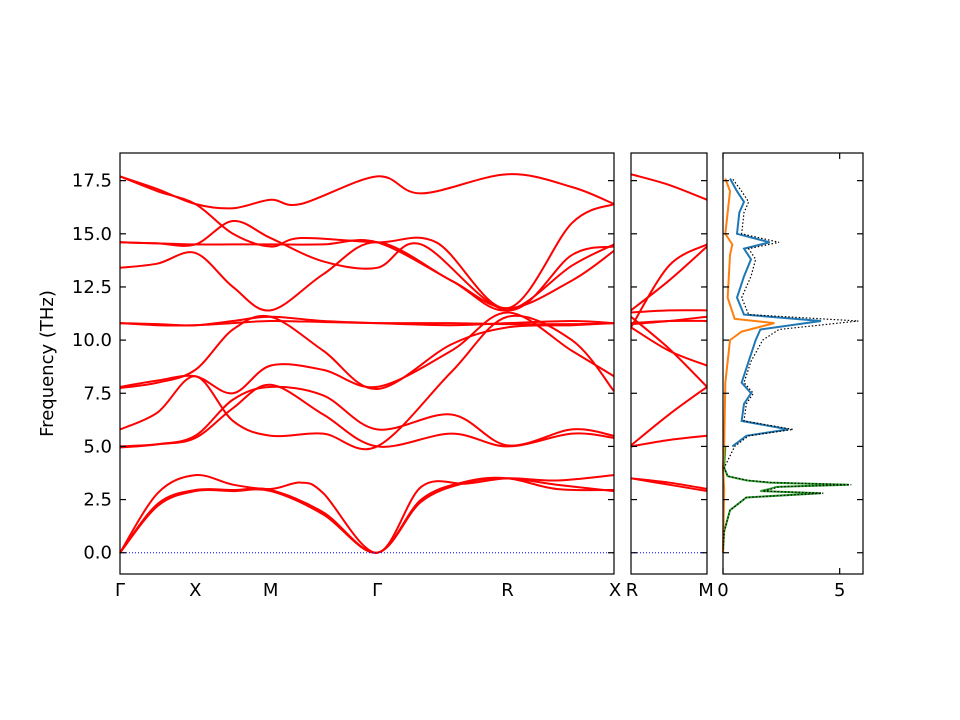  What do you see at coordinates (97, 446) in the screenshot?
I see `y-tick-label: 5.0` at bounding box center [97, 446].